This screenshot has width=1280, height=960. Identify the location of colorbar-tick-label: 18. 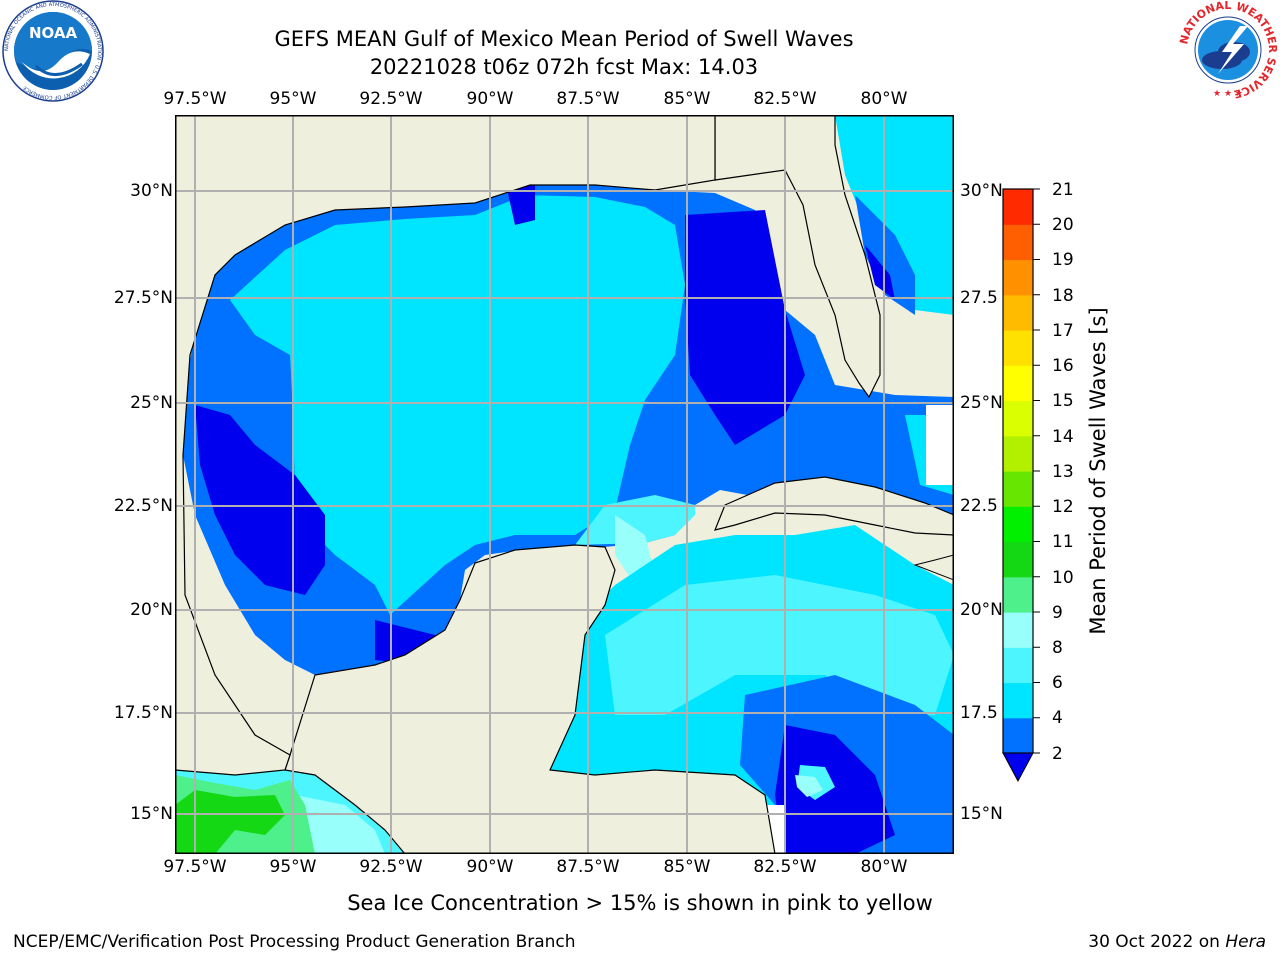
(1063, 296).